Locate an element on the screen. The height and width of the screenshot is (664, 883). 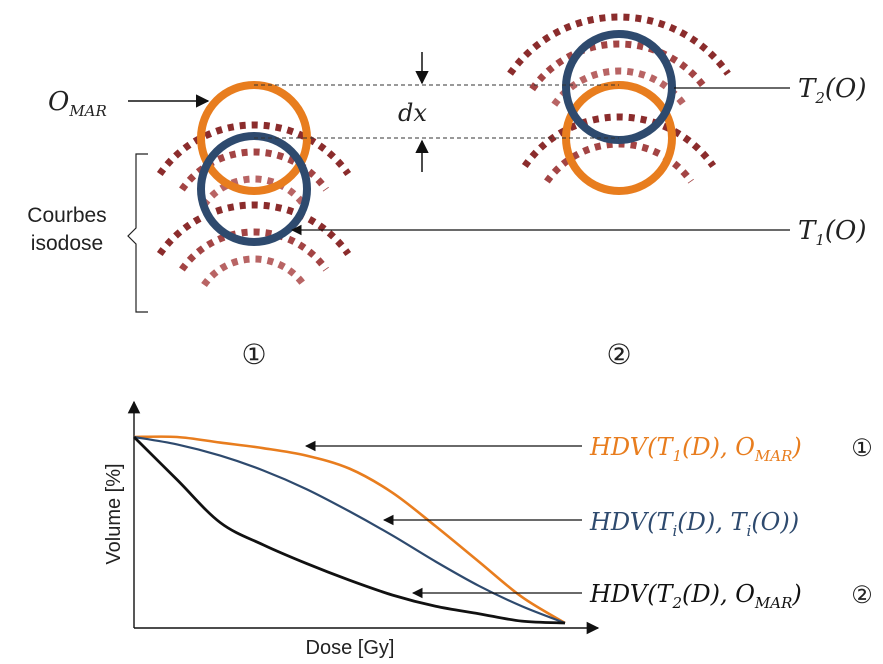
isodose-curves-right is located at coordinates (619, 98).